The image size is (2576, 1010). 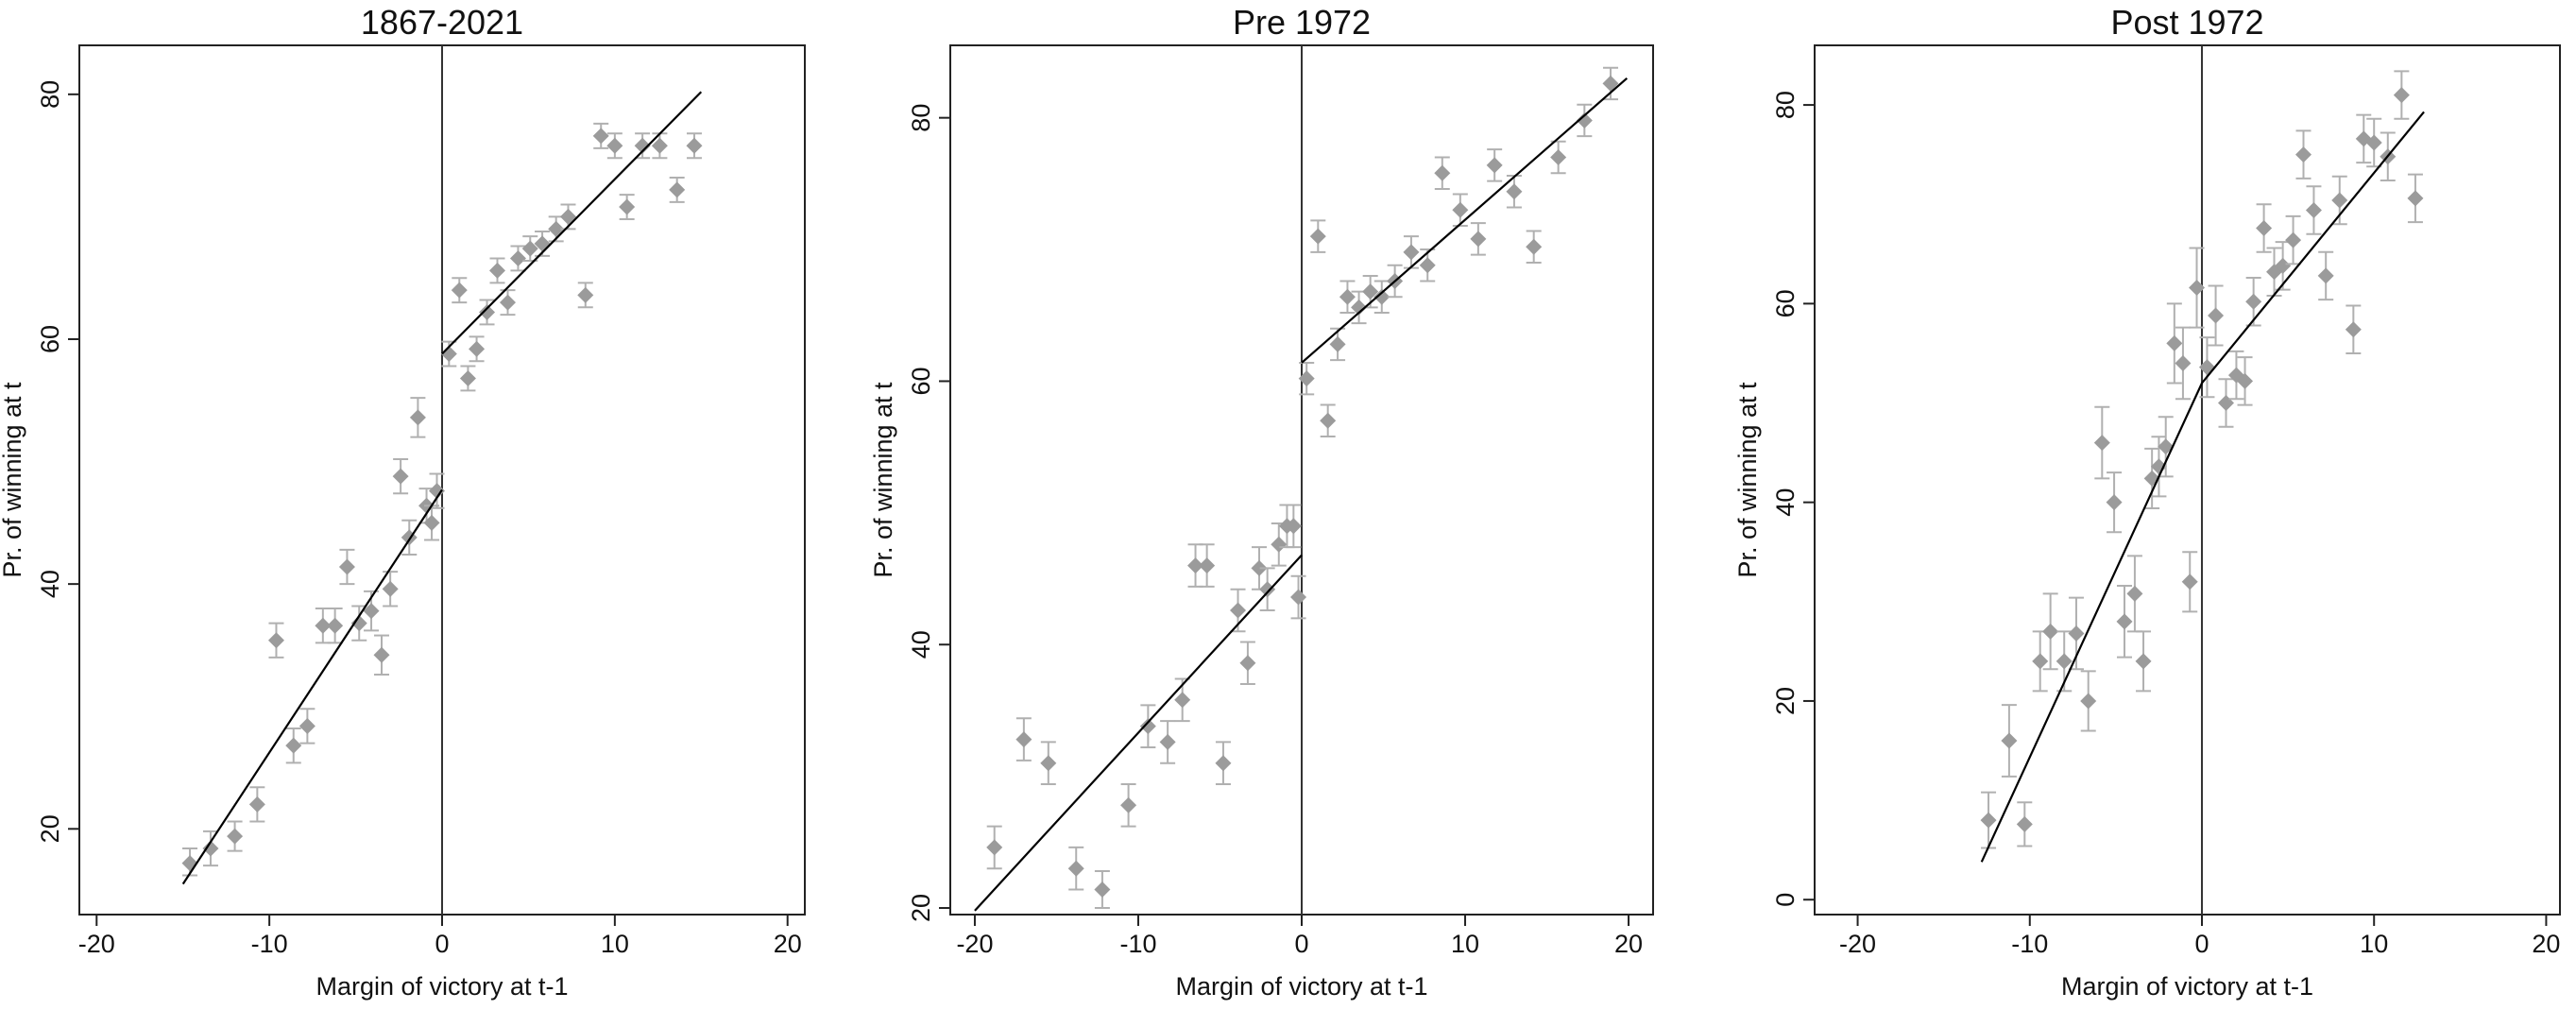 What do you see at coordinates (2313, 248) in the screenshot?
I see `fit-line-right` at bounding box center [2313, 248].